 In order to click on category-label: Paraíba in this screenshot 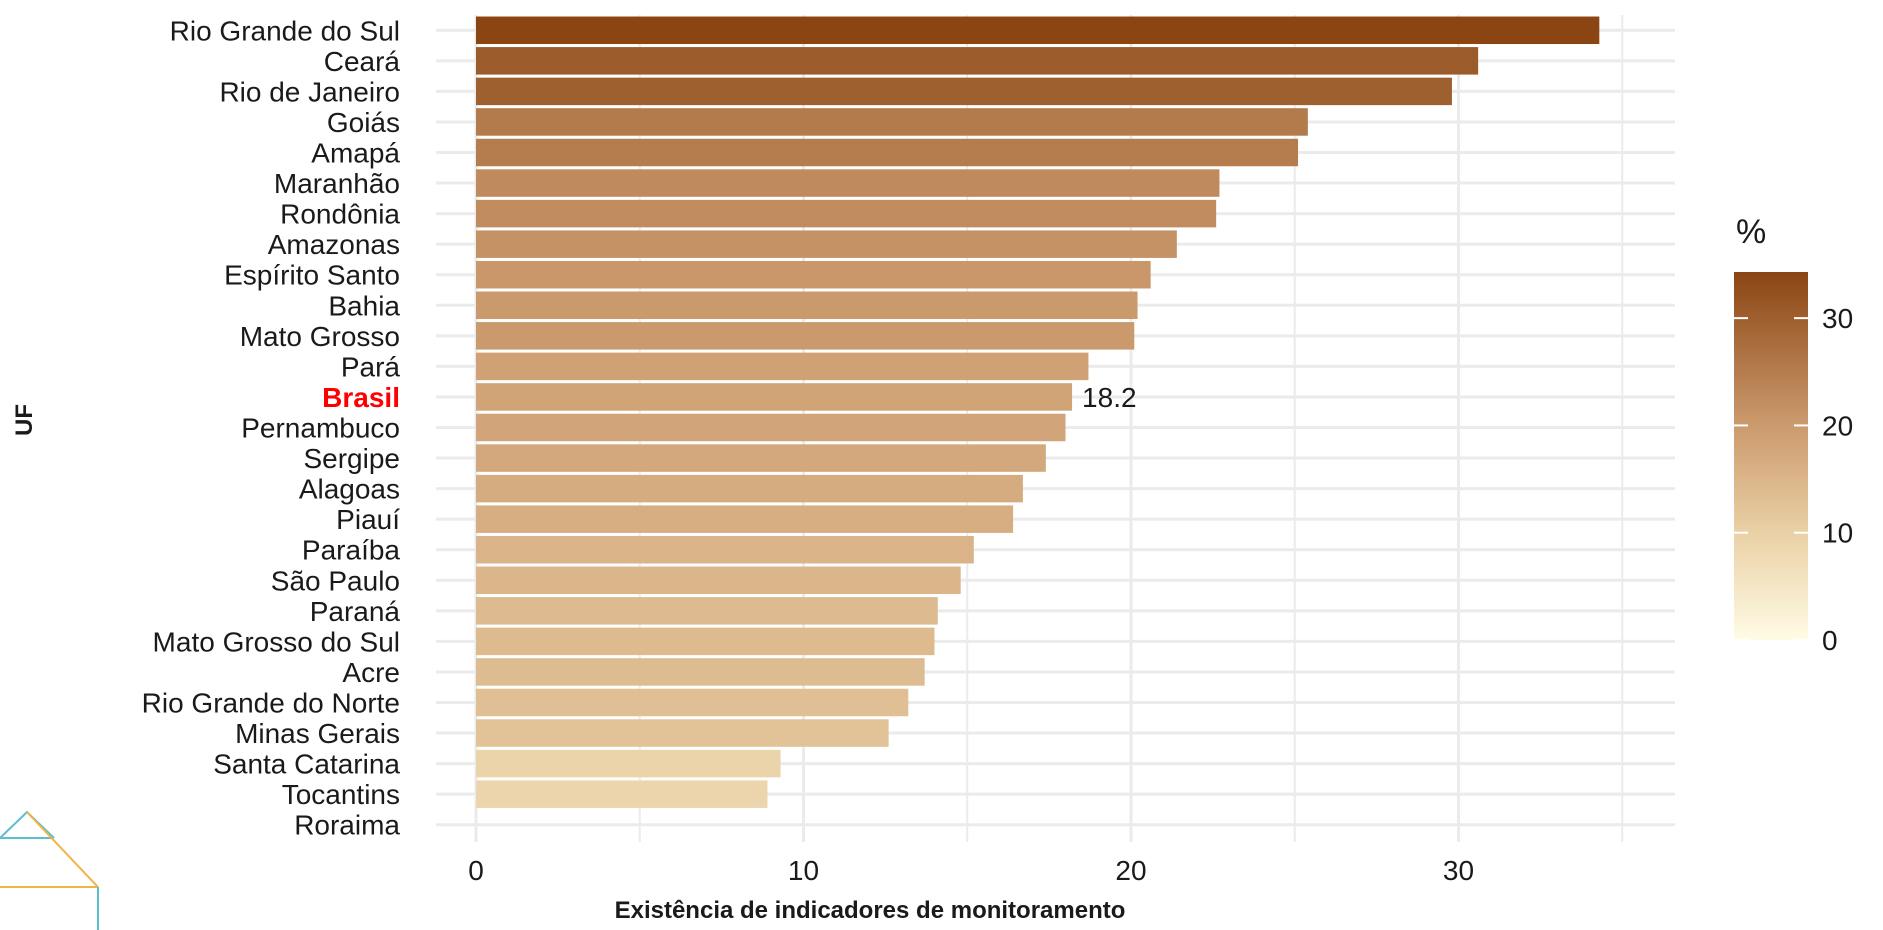, I will do `click(351, 550)`.